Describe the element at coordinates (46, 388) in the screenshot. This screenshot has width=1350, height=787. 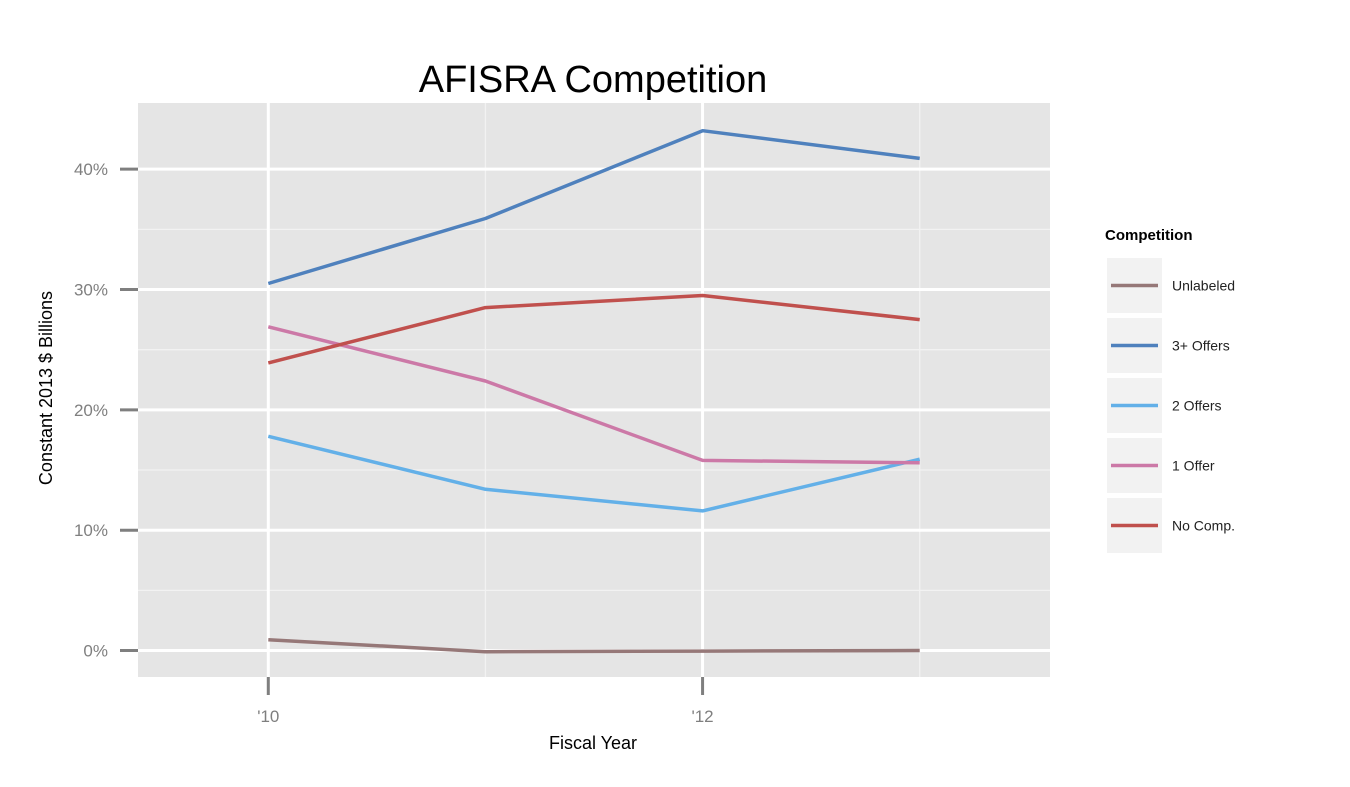
I see `y-axis-title: Constant 2013 $ Billions` at that location.